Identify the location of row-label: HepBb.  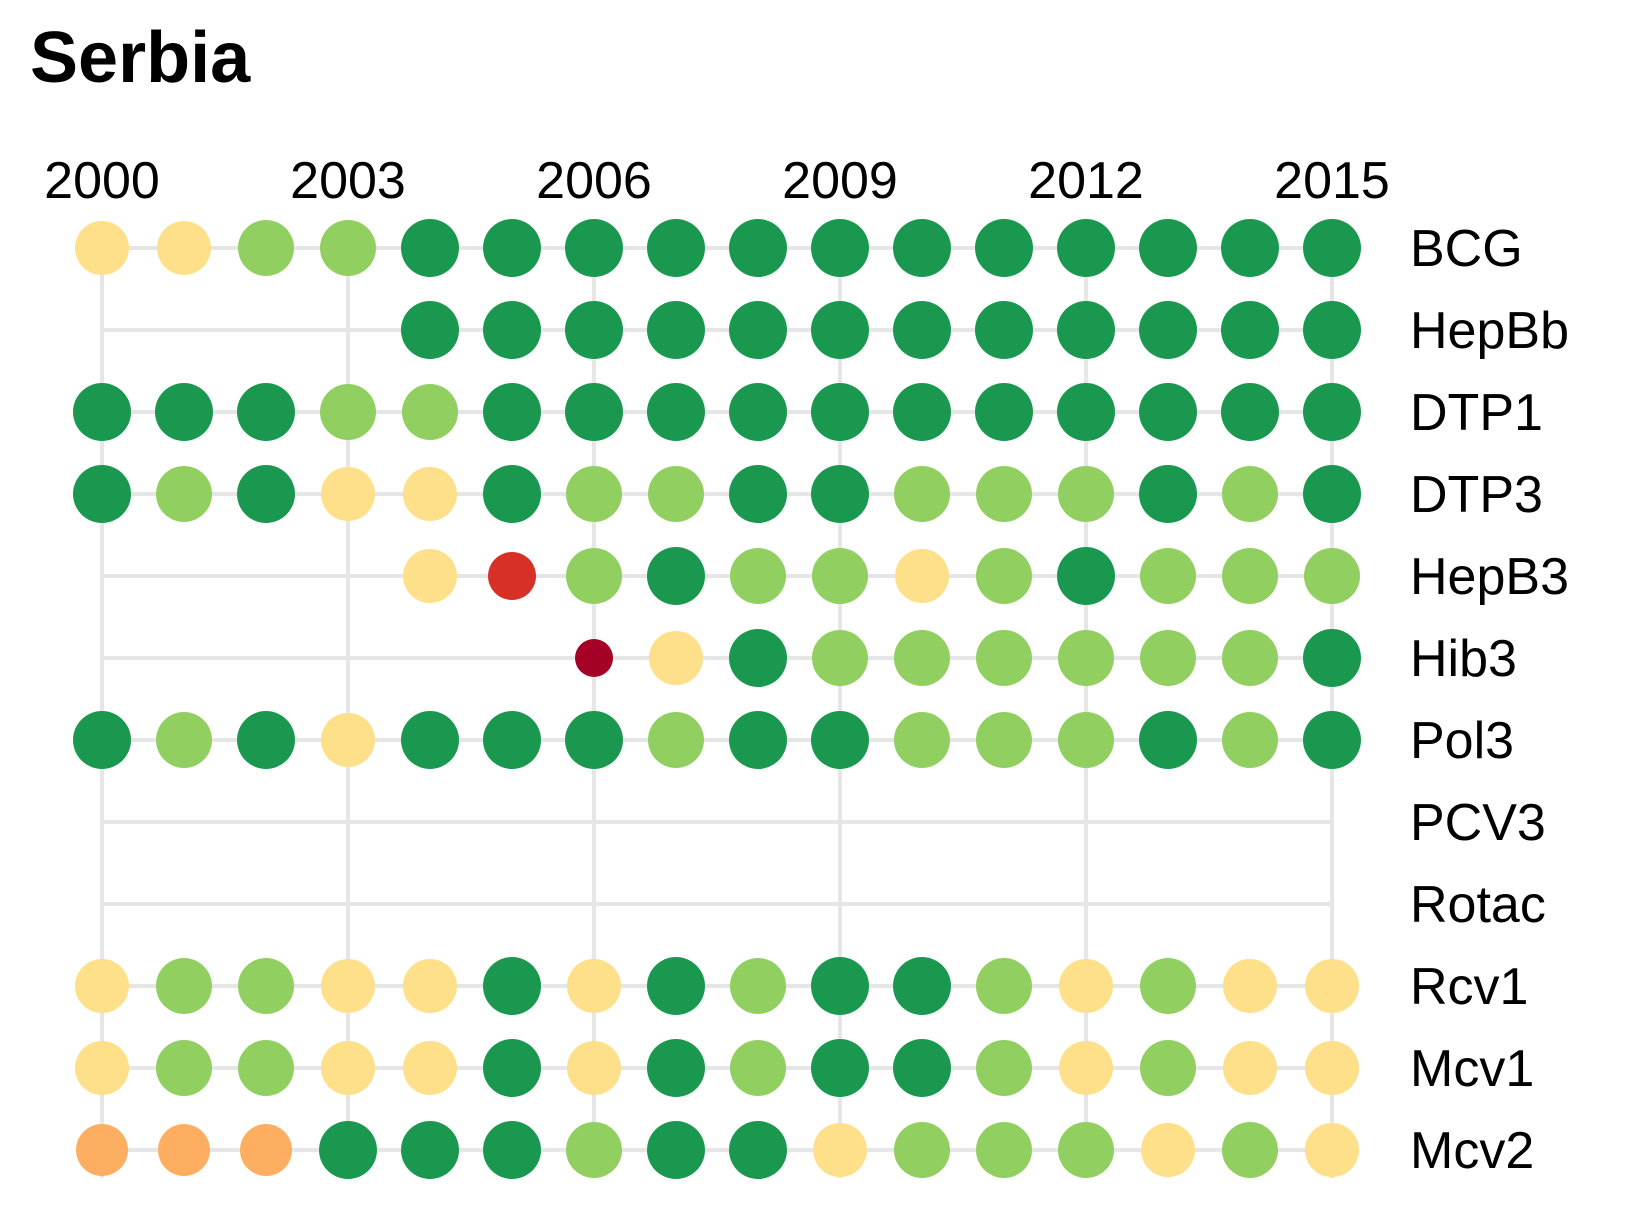
(1489, 331).